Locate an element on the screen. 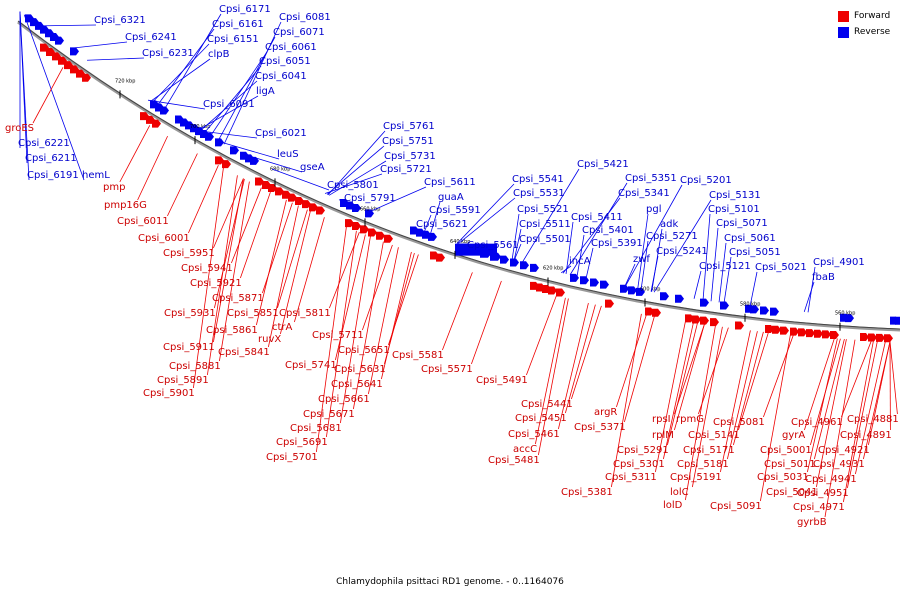 The image size is (900, 600). gene-label: Cpsi_5721 is located at coordinates (406, 169).